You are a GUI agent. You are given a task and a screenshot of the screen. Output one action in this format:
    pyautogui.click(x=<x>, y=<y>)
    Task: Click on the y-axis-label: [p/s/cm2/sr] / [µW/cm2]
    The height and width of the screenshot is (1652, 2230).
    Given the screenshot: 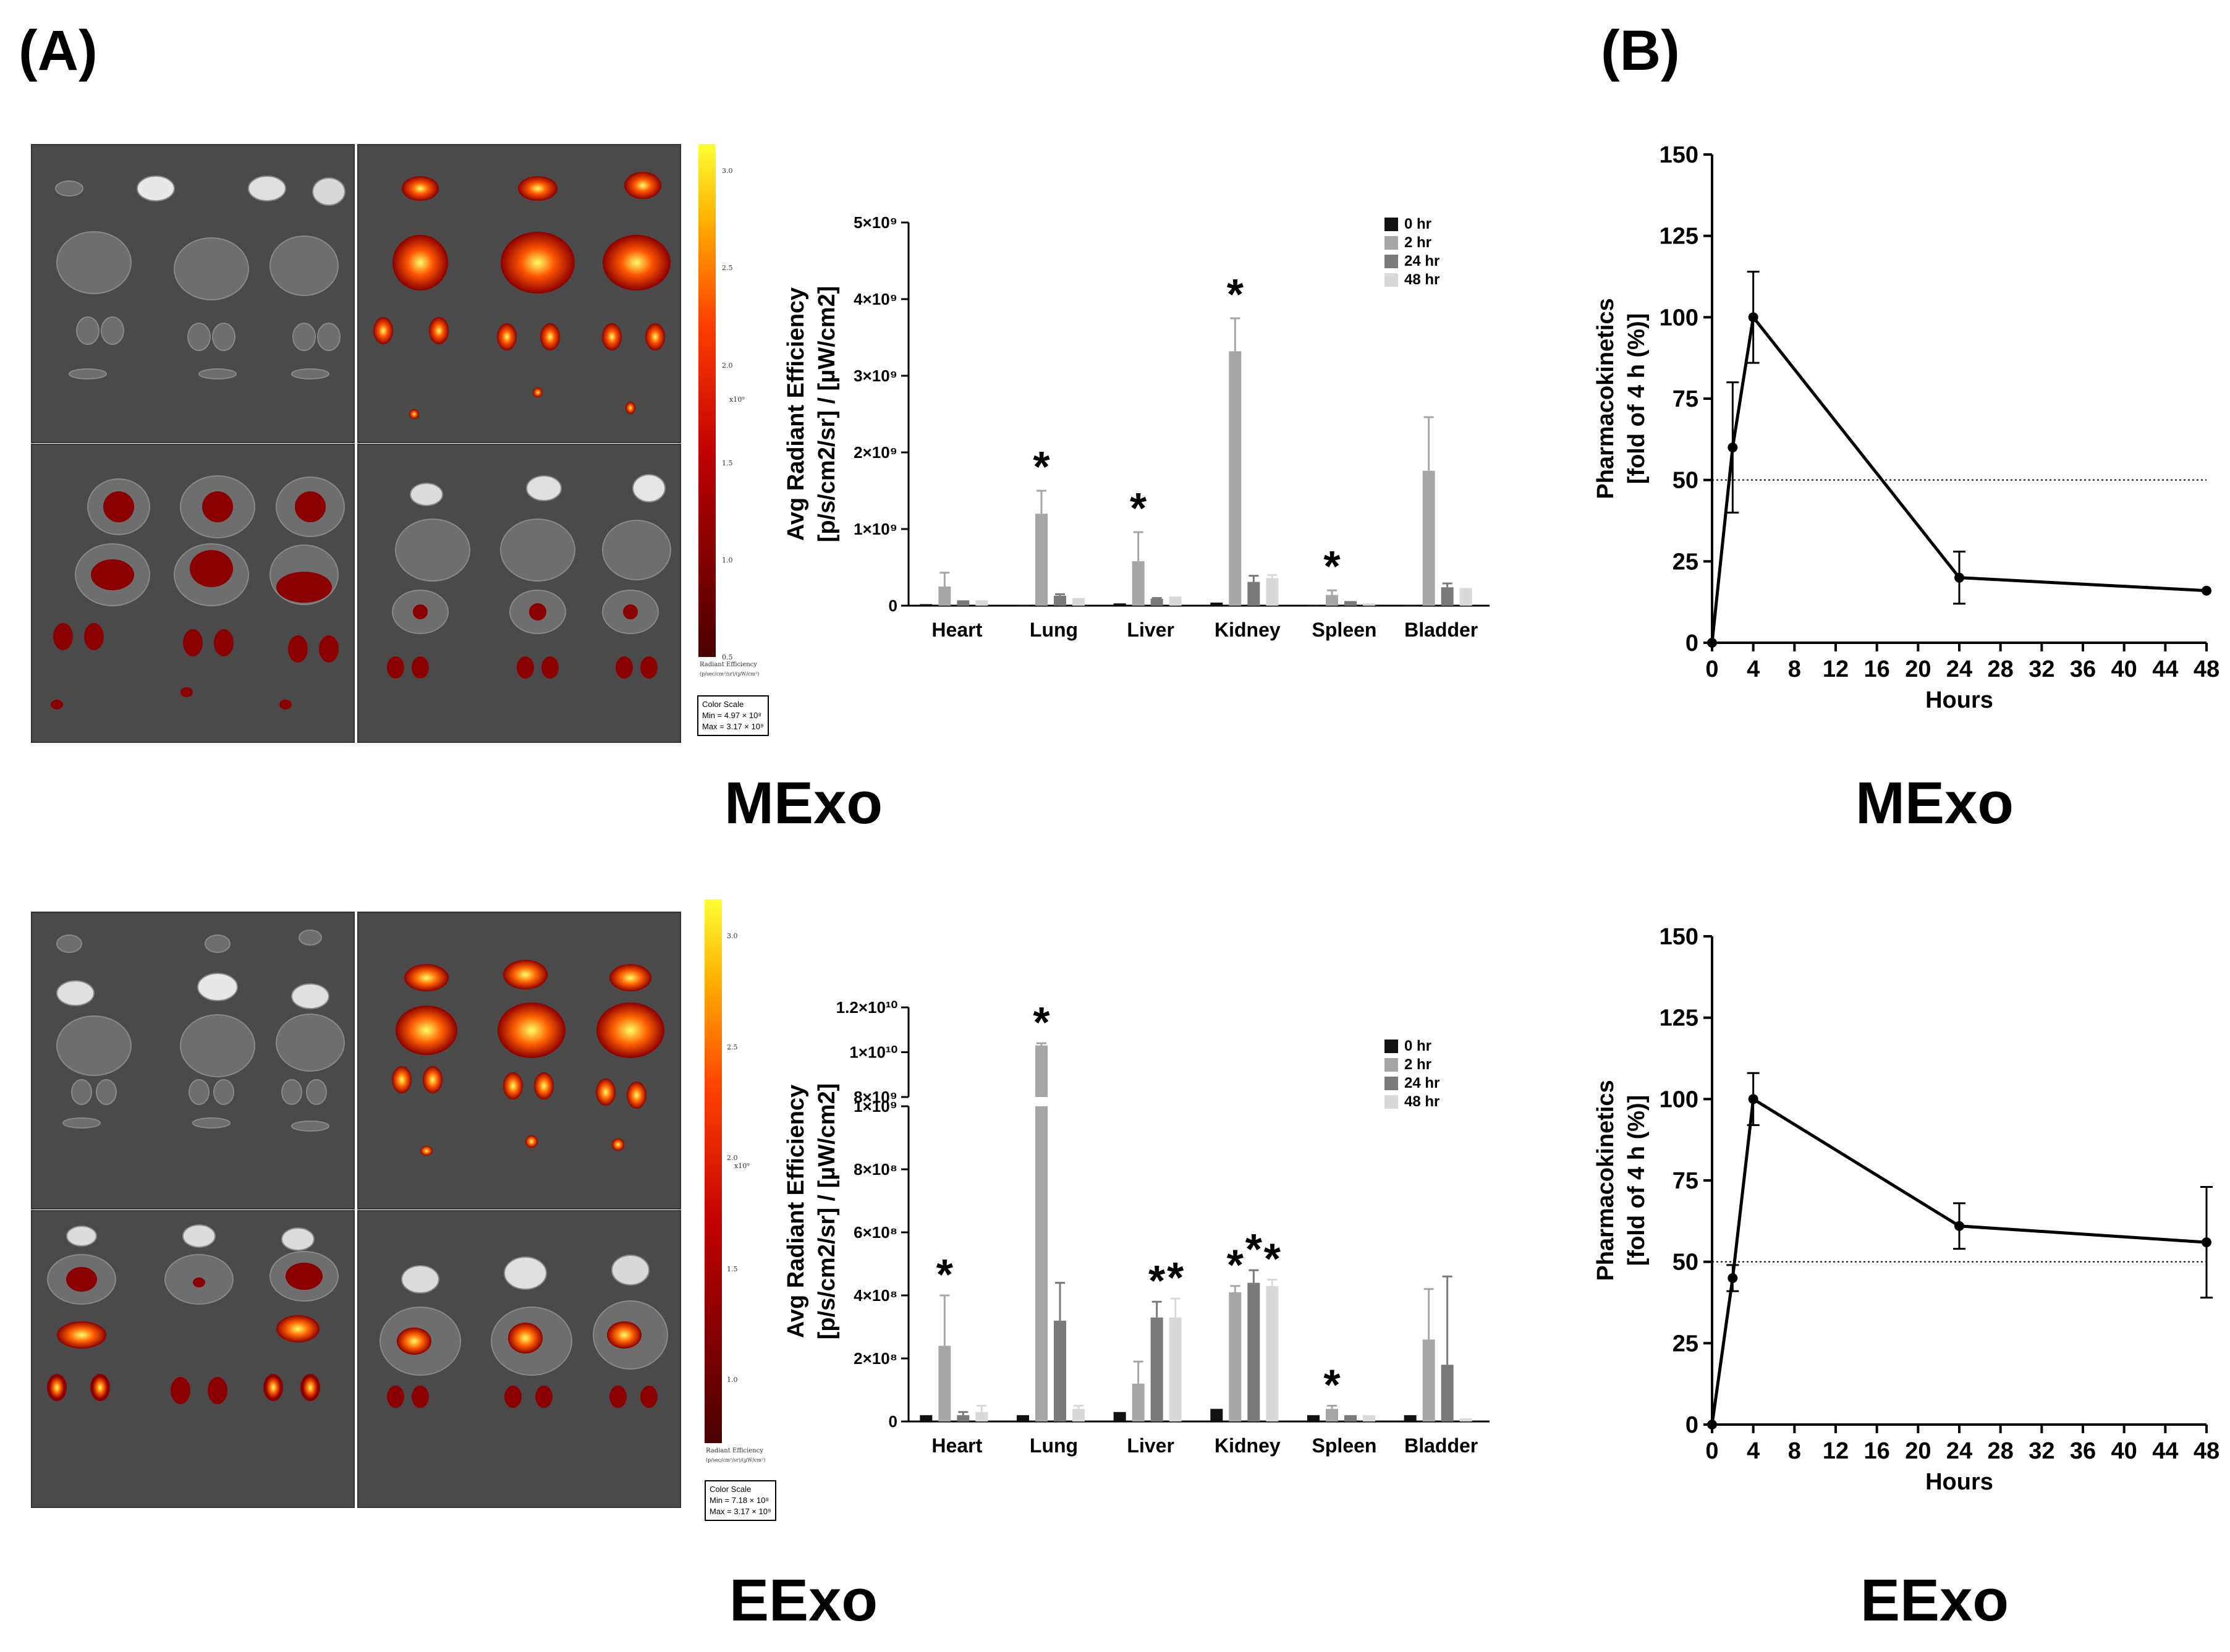 What is the action you would take?
    pyautogui.click(x=827, y=1211)
    